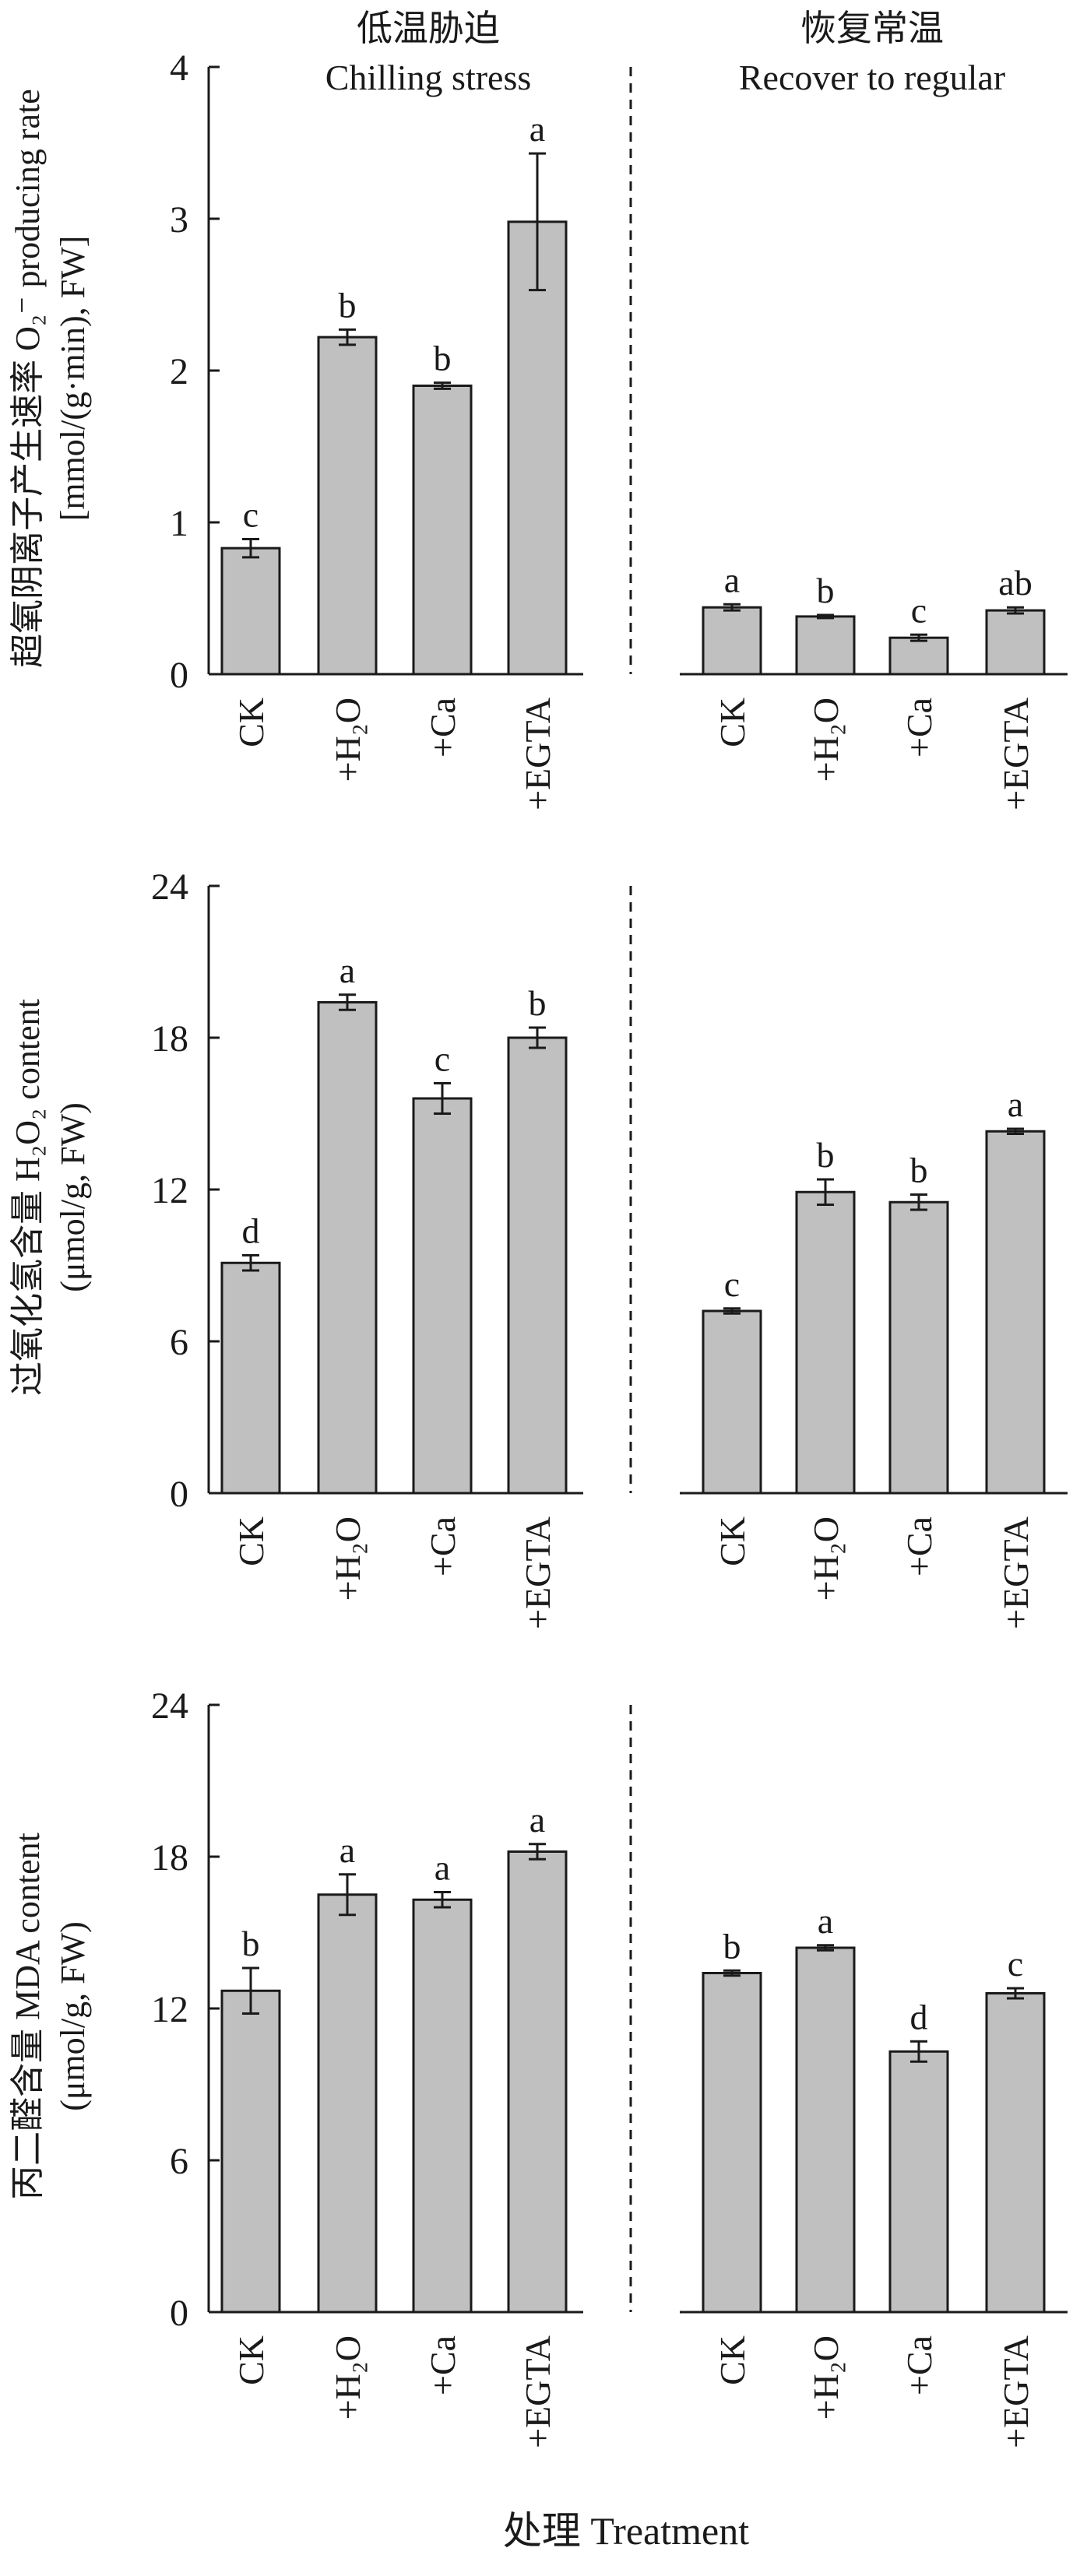 The image size is (1073, 2576). I want to click on y-axis-label-line-1: 丙二醛含量 MDA content, so click(28, 2016).